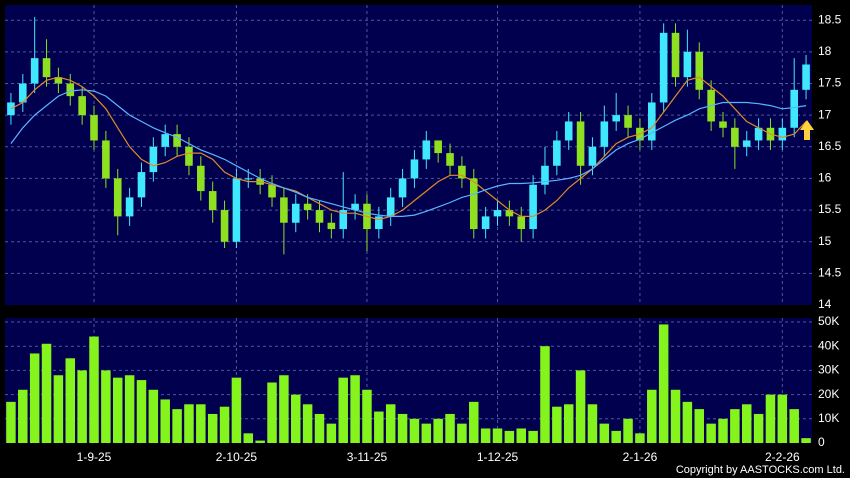  Describe the element at coordinates (498, 457) in the screenshot. I see `x-tick-label: 1-12-25` at that location.